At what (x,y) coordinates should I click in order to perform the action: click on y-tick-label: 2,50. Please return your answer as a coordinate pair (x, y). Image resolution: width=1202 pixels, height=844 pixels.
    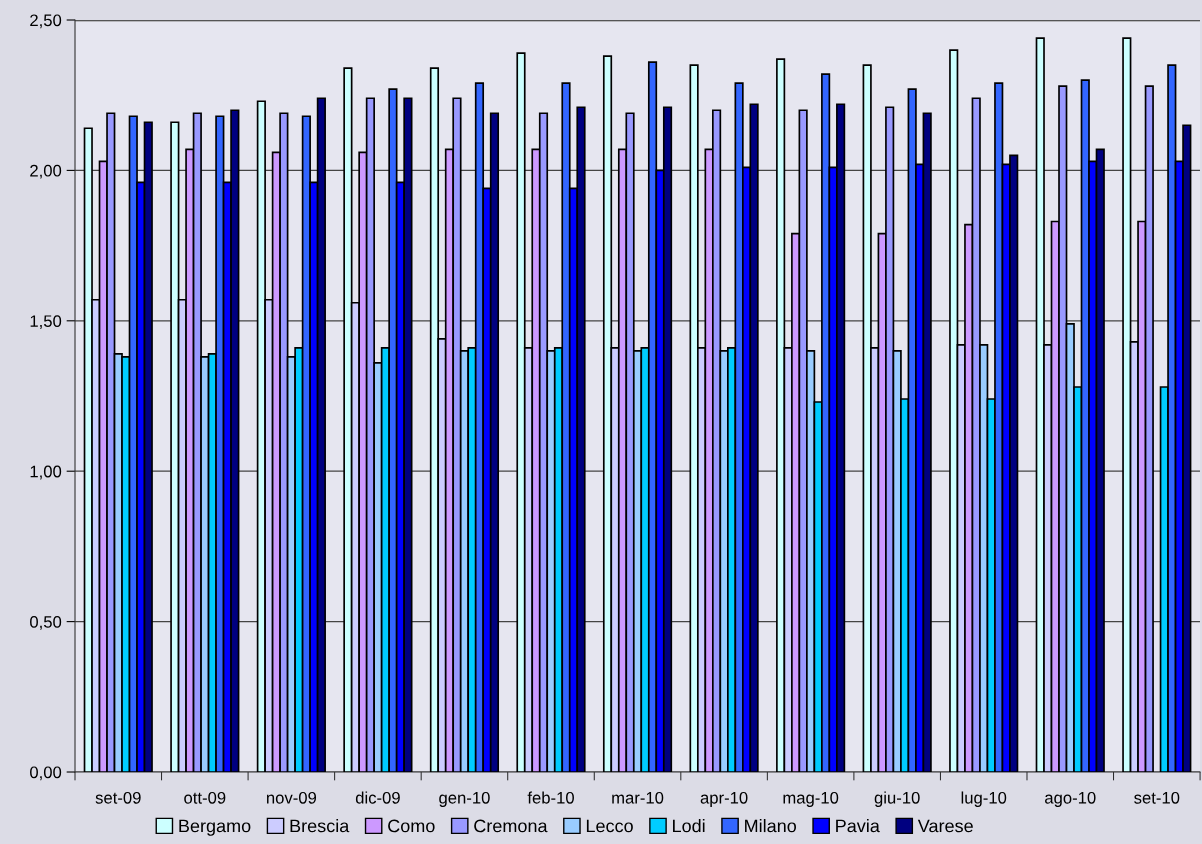
    Looking at the image, I should click on (46, 21).